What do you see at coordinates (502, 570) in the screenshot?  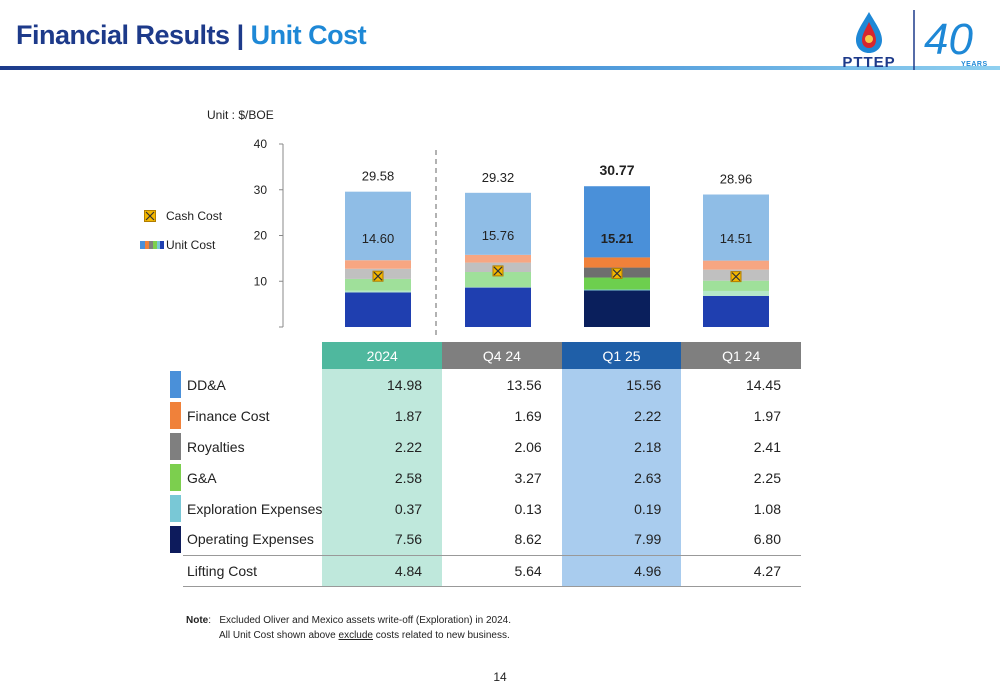 I see `table-cell: 5.64` at bounding box center [502, 570].